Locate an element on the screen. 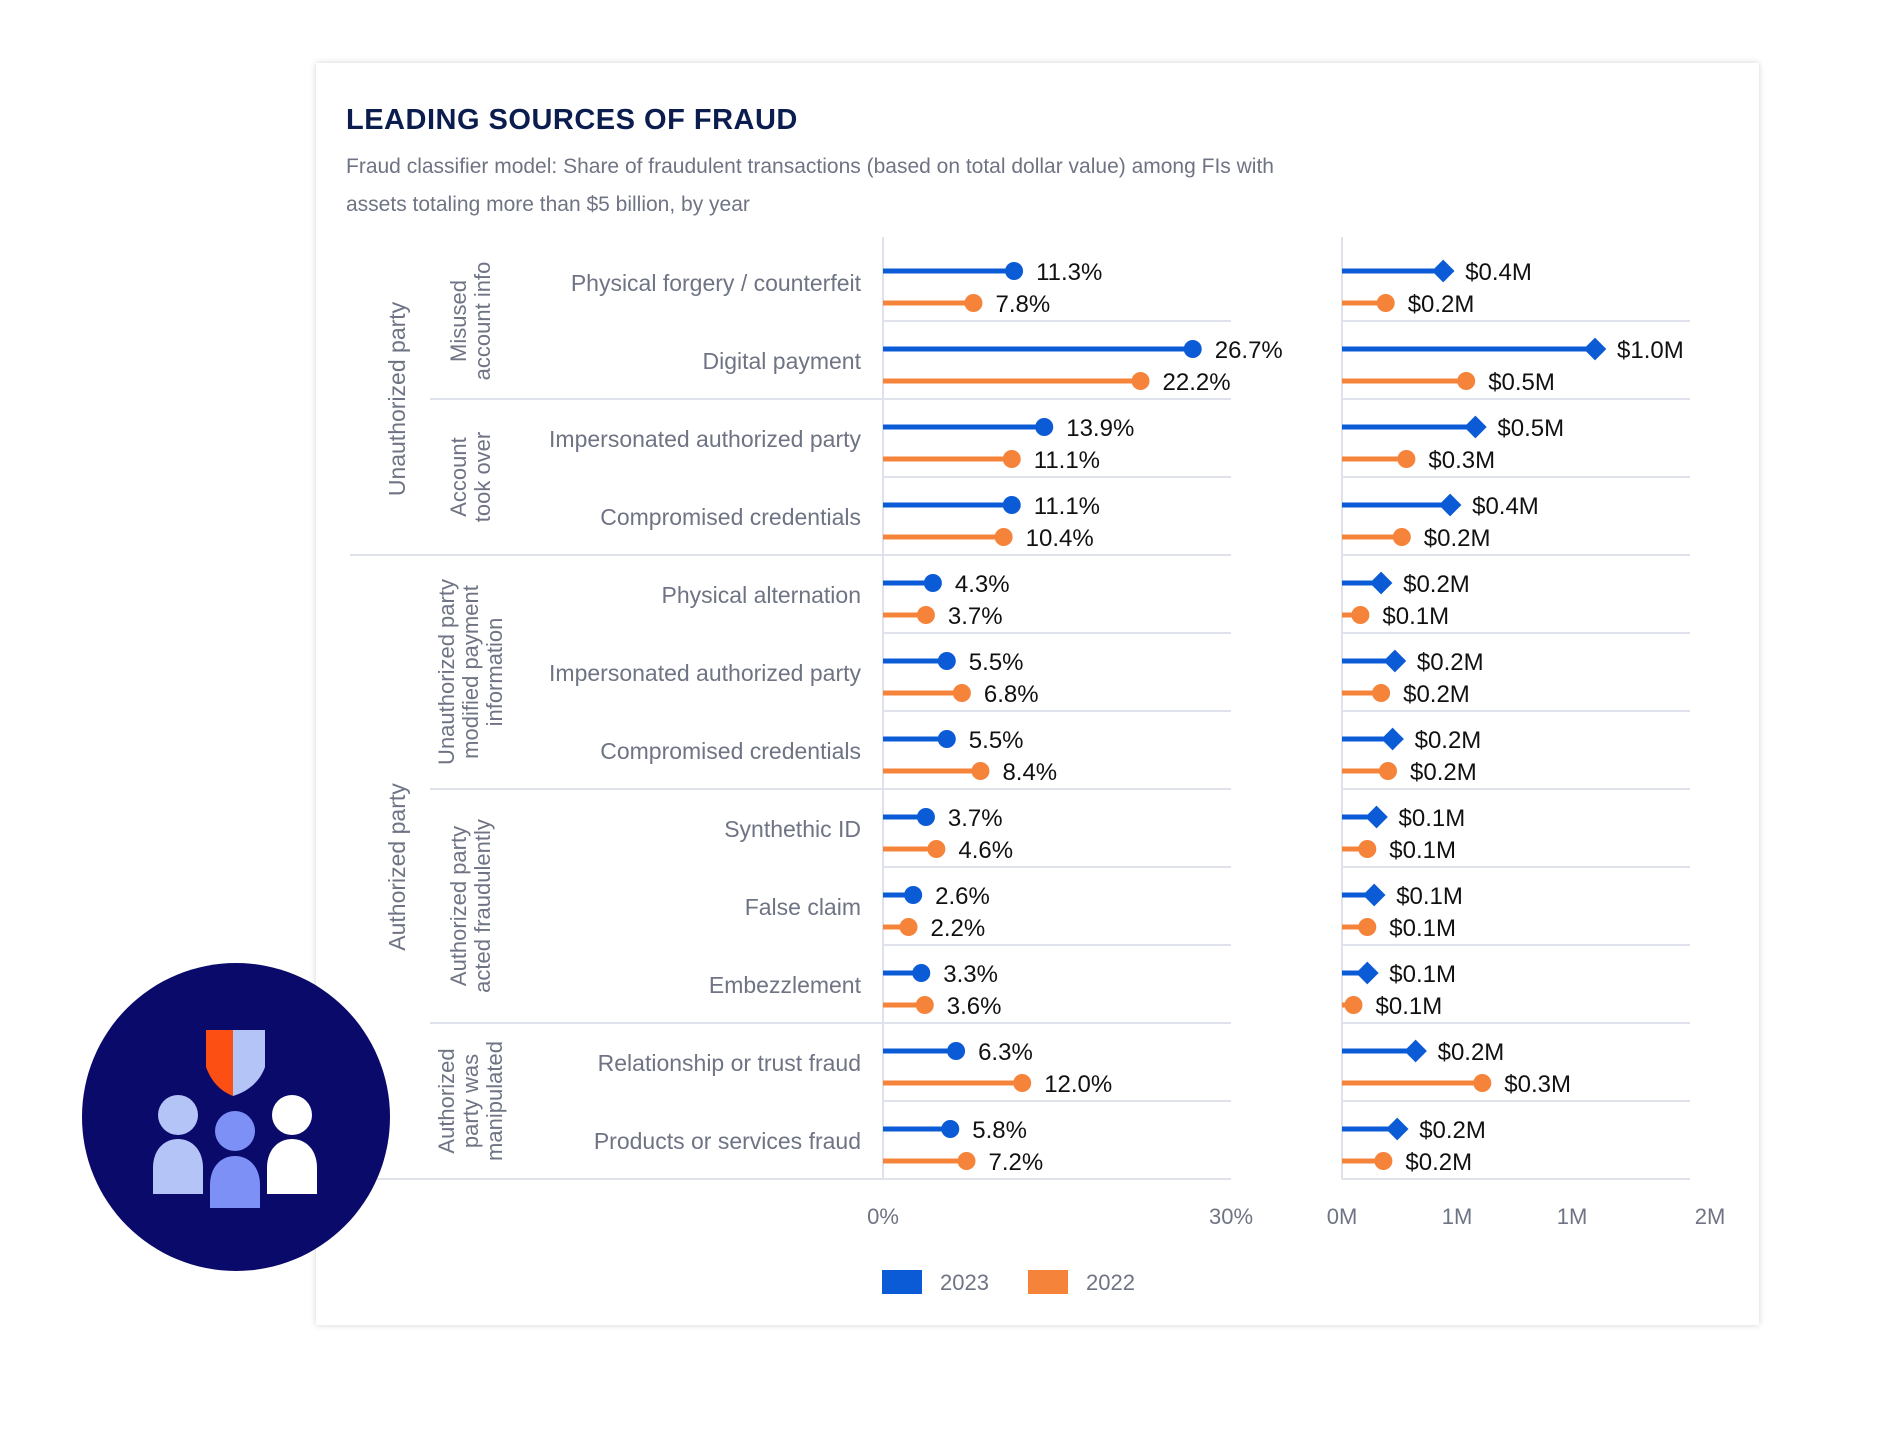 This screenshot has width=1900, height=1429. data-label: 12.0% is located at coordinates (1078, 1084).